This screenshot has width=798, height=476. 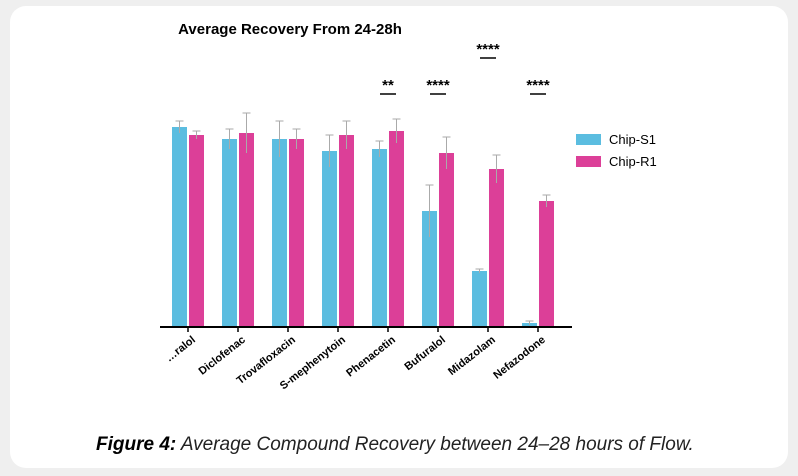 I want to click on bar-chip-s1-propranolol, so click(x=179, y=227).